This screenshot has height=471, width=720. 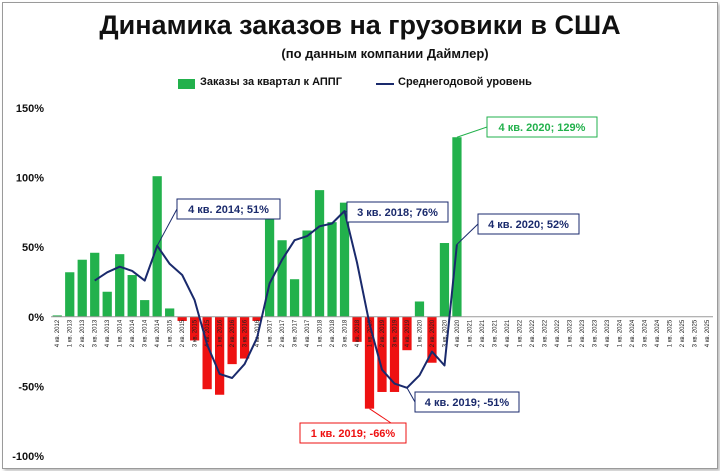 What do you see at coordinates (308, 333) in the screenshot?
I see `x-tick-label: 4 кв. 2017` at bounding box center [308, 333].